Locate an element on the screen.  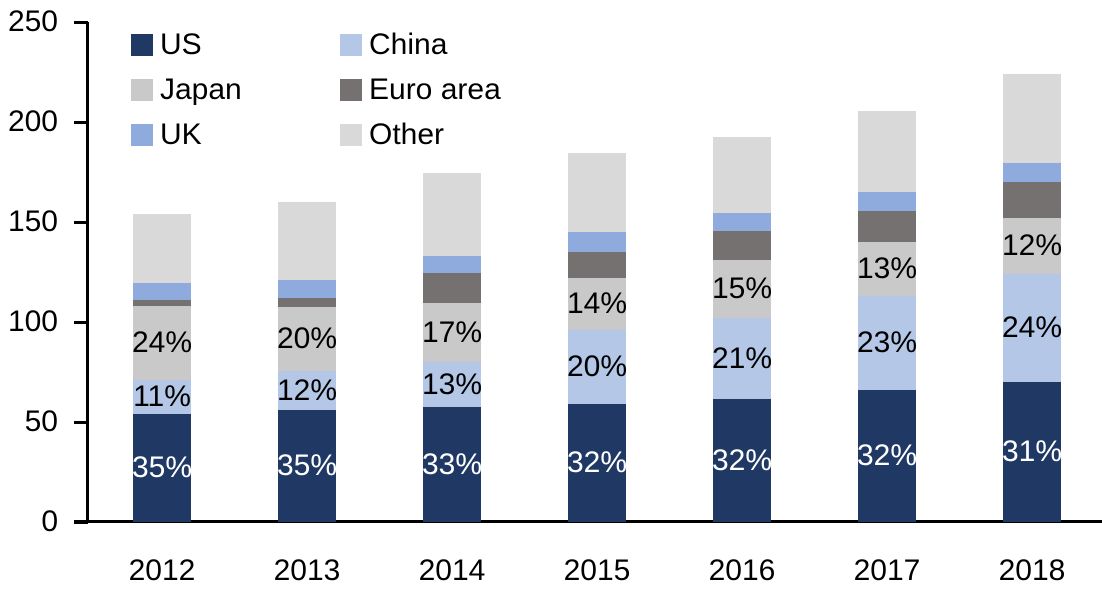
legend-label: Other is located at coordinates (407, 134).